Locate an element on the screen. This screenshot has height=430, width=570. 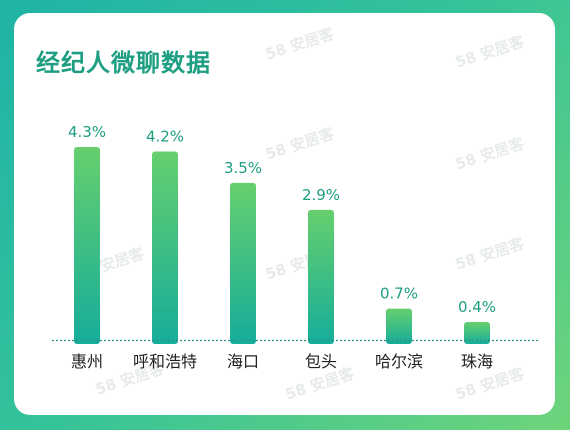
value-label-6: 0.4% is located at coordinates (477, 307).